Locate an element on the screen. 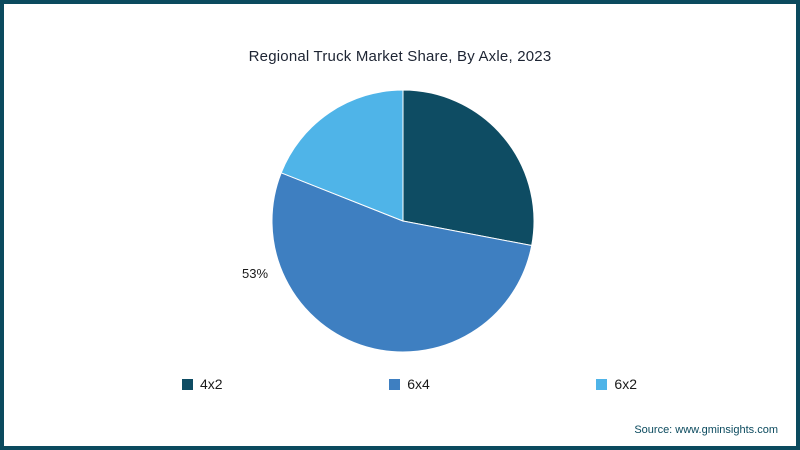 The image size is (800, 450). legend-label-4x2: 4x2 is located at coordinates (211, 384).